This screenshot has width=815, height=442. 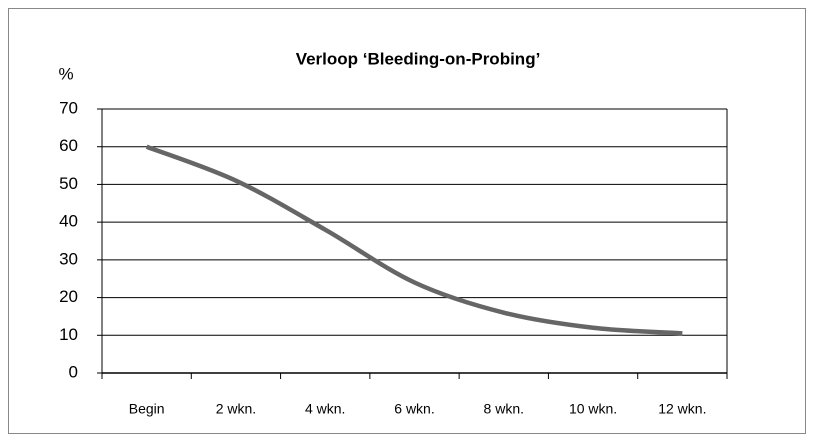 I want to click on x-tick-label: 6 wkn., so click(x=414, y=409).